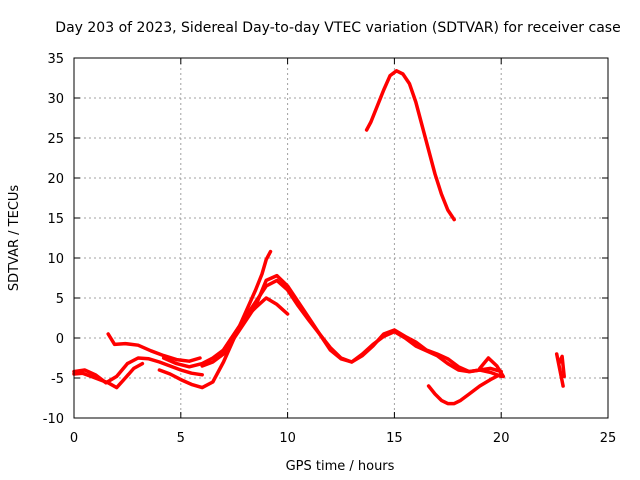 The height and width of the screenshot is (480, 640). Describe the element at coordinates (55, 179) in the screenshot. I see `y-tick-label: 20` at that location.